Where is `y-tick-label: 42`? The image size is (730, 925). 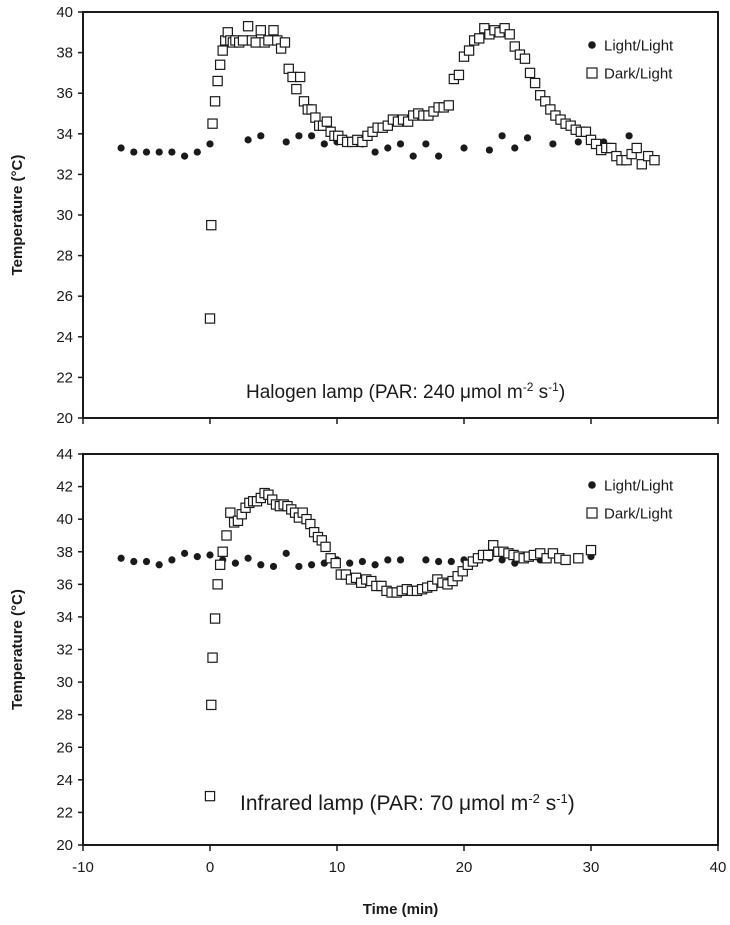
y-tick-label: 42 is located at coordinates (64, 487).